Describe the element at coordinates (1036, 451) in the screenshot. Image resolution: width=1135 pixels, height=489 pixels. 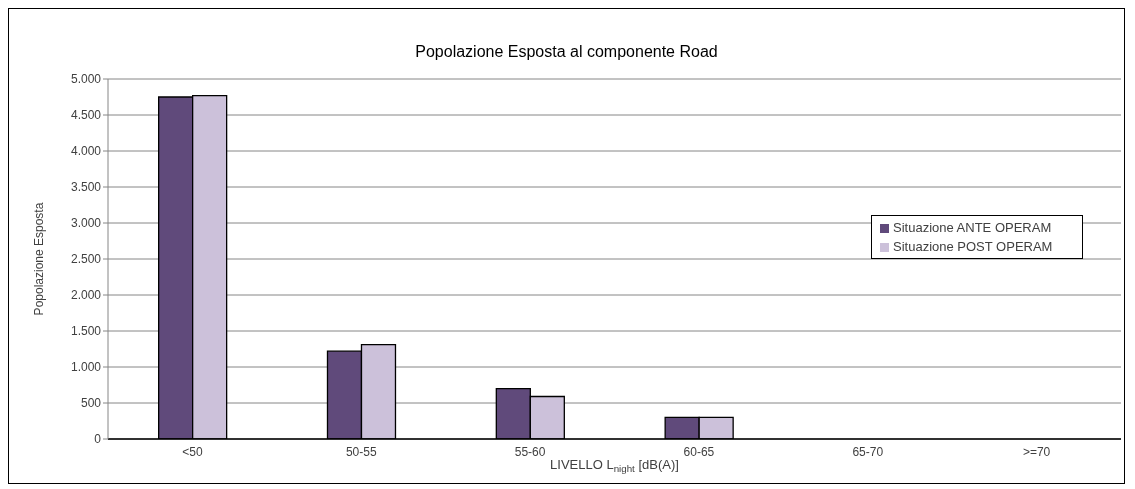
I see `x-tick-label: >=70` at that location.